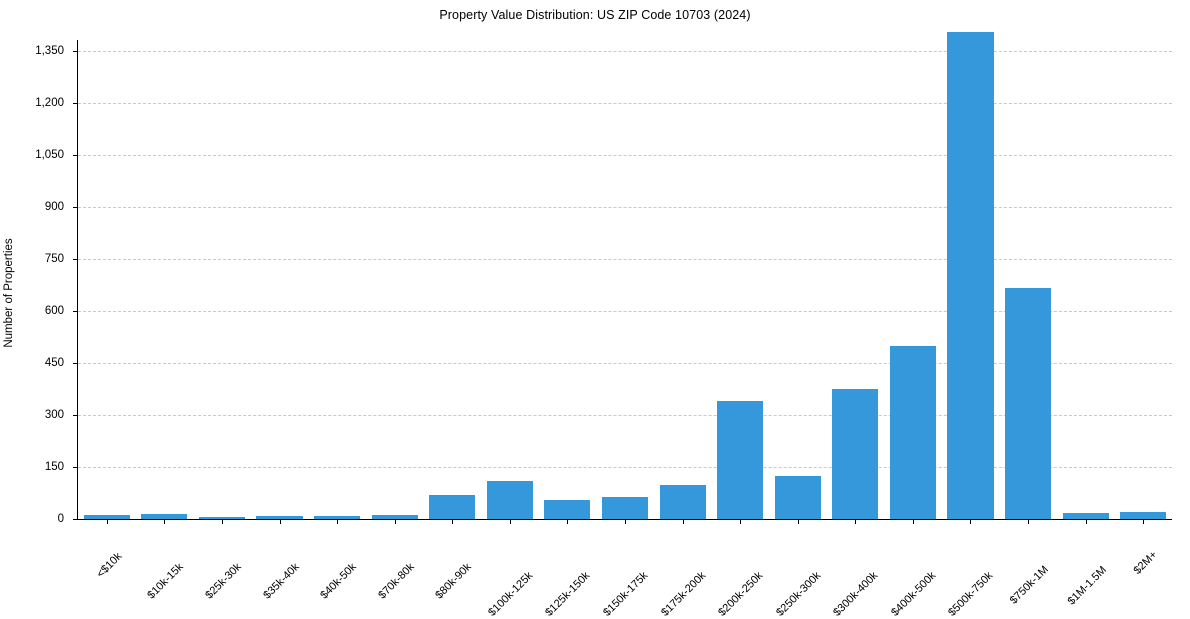 Image resolution: width=1190 pixels, height=619 pixels. What do you see at coordinates (338, 581) in the screenshot?
I see `x-tick-label-text: $40k-50k` at bounding box center [338, 581].